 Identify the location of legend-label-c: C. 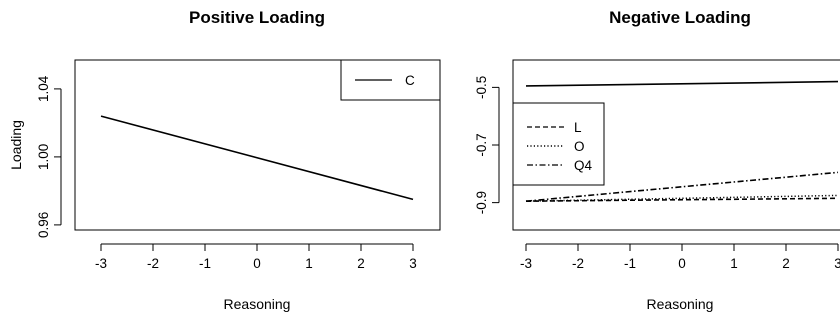
(410, 80).